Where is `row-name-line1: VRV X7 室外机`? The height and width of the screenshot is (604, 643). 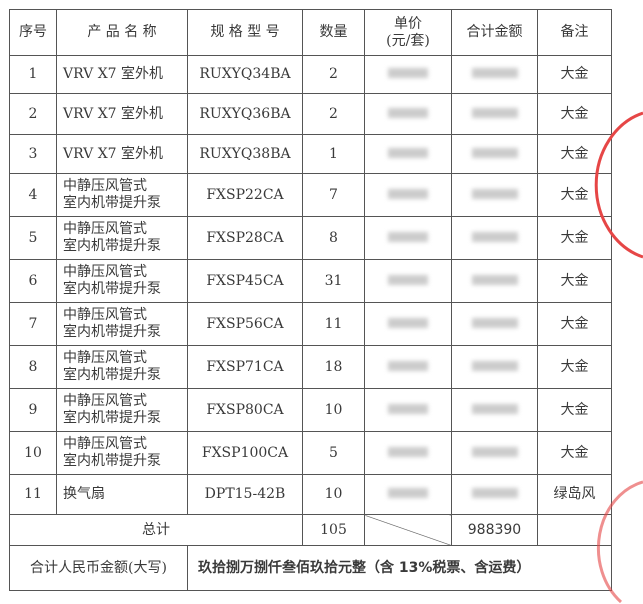 row-name-line1: VRV X7 室外机 is located at coordinates (113, 153).